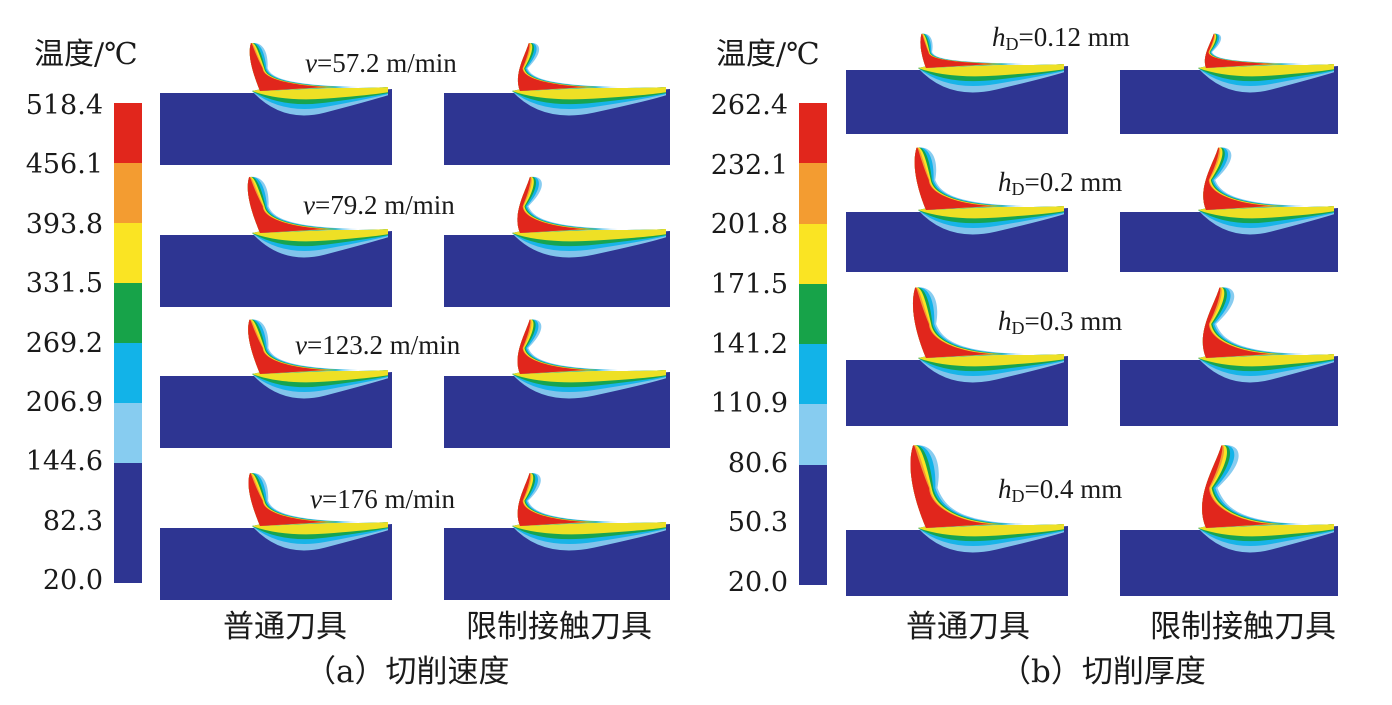 The image size is (1392, 705). I want to click on colorbar-tick-label: 144.6, so click(64, 462).